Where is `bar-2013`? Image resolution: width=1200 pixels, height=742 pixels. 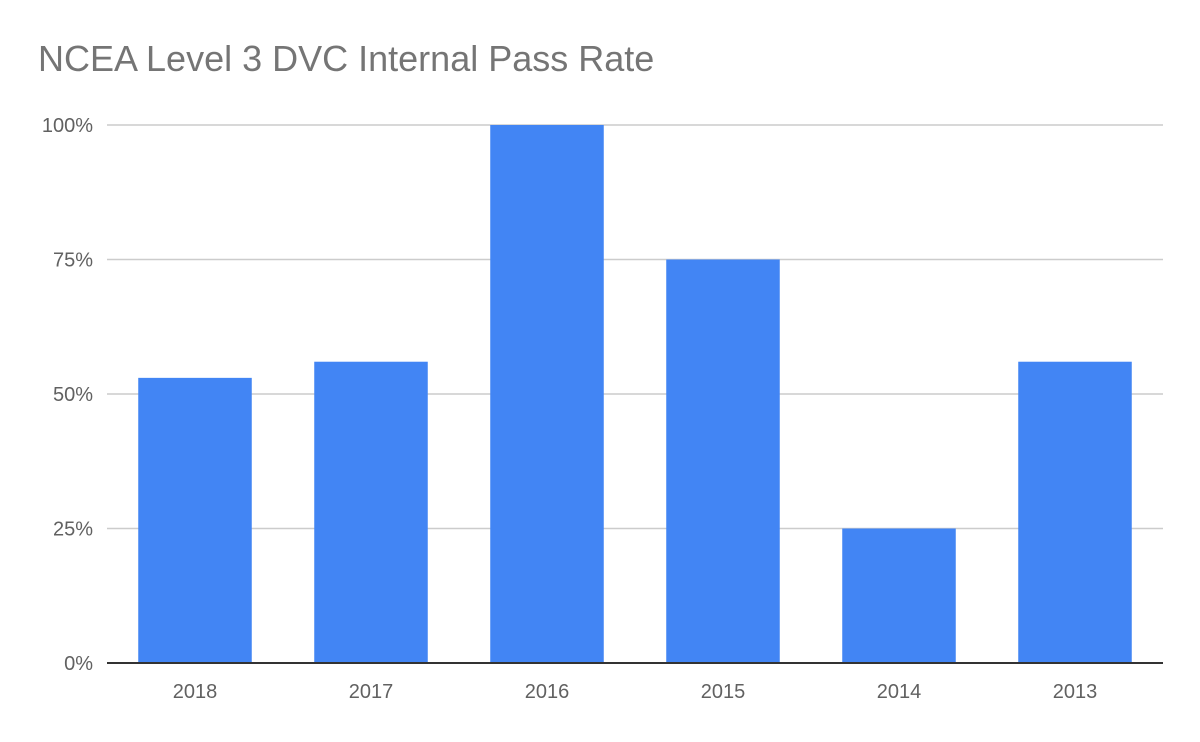
bar-2013 is located at coordinates (1075, 512).